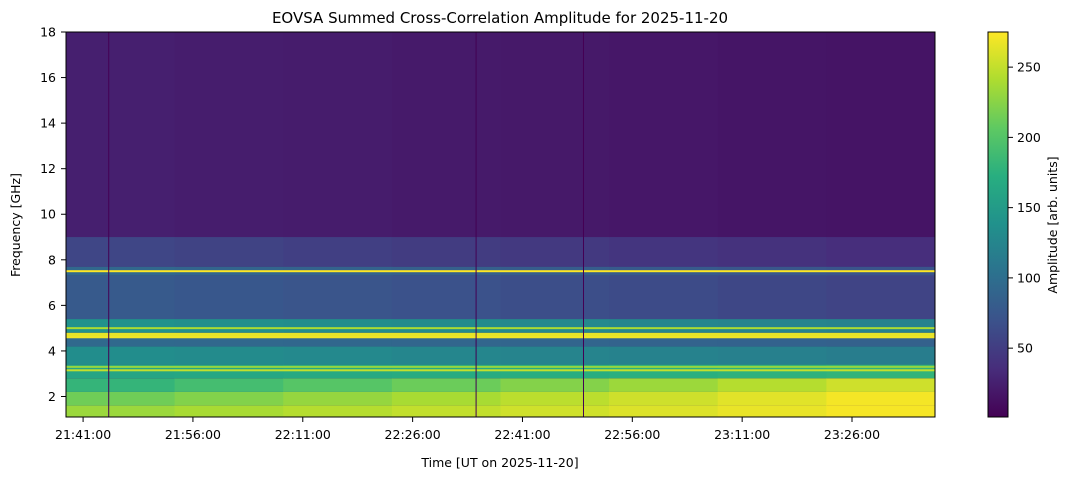 The width and height of the screenshot is (1073, 479). What do you see at coordinates (193, 434) in the screenshot?
I see `x-tick-label: 21:56:00` at bounding box center [193, 434].